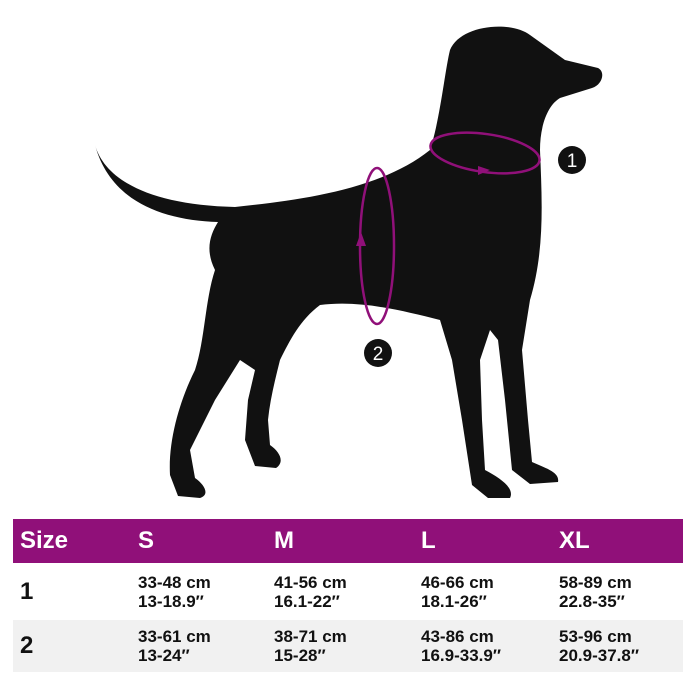 The height and width of the screenshot is (700, 700). Describe the element at coordinates (174, 636) in the screenshot. I see `cm-value: 33-61 cm` at that location.